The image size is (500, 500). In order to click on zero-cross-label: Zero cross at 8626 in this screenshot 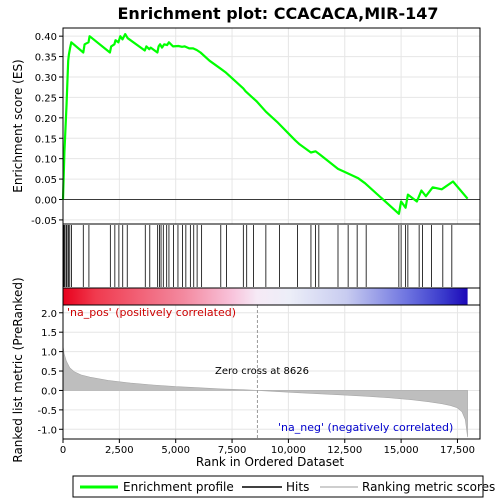, I will do `click(262, 371)`.